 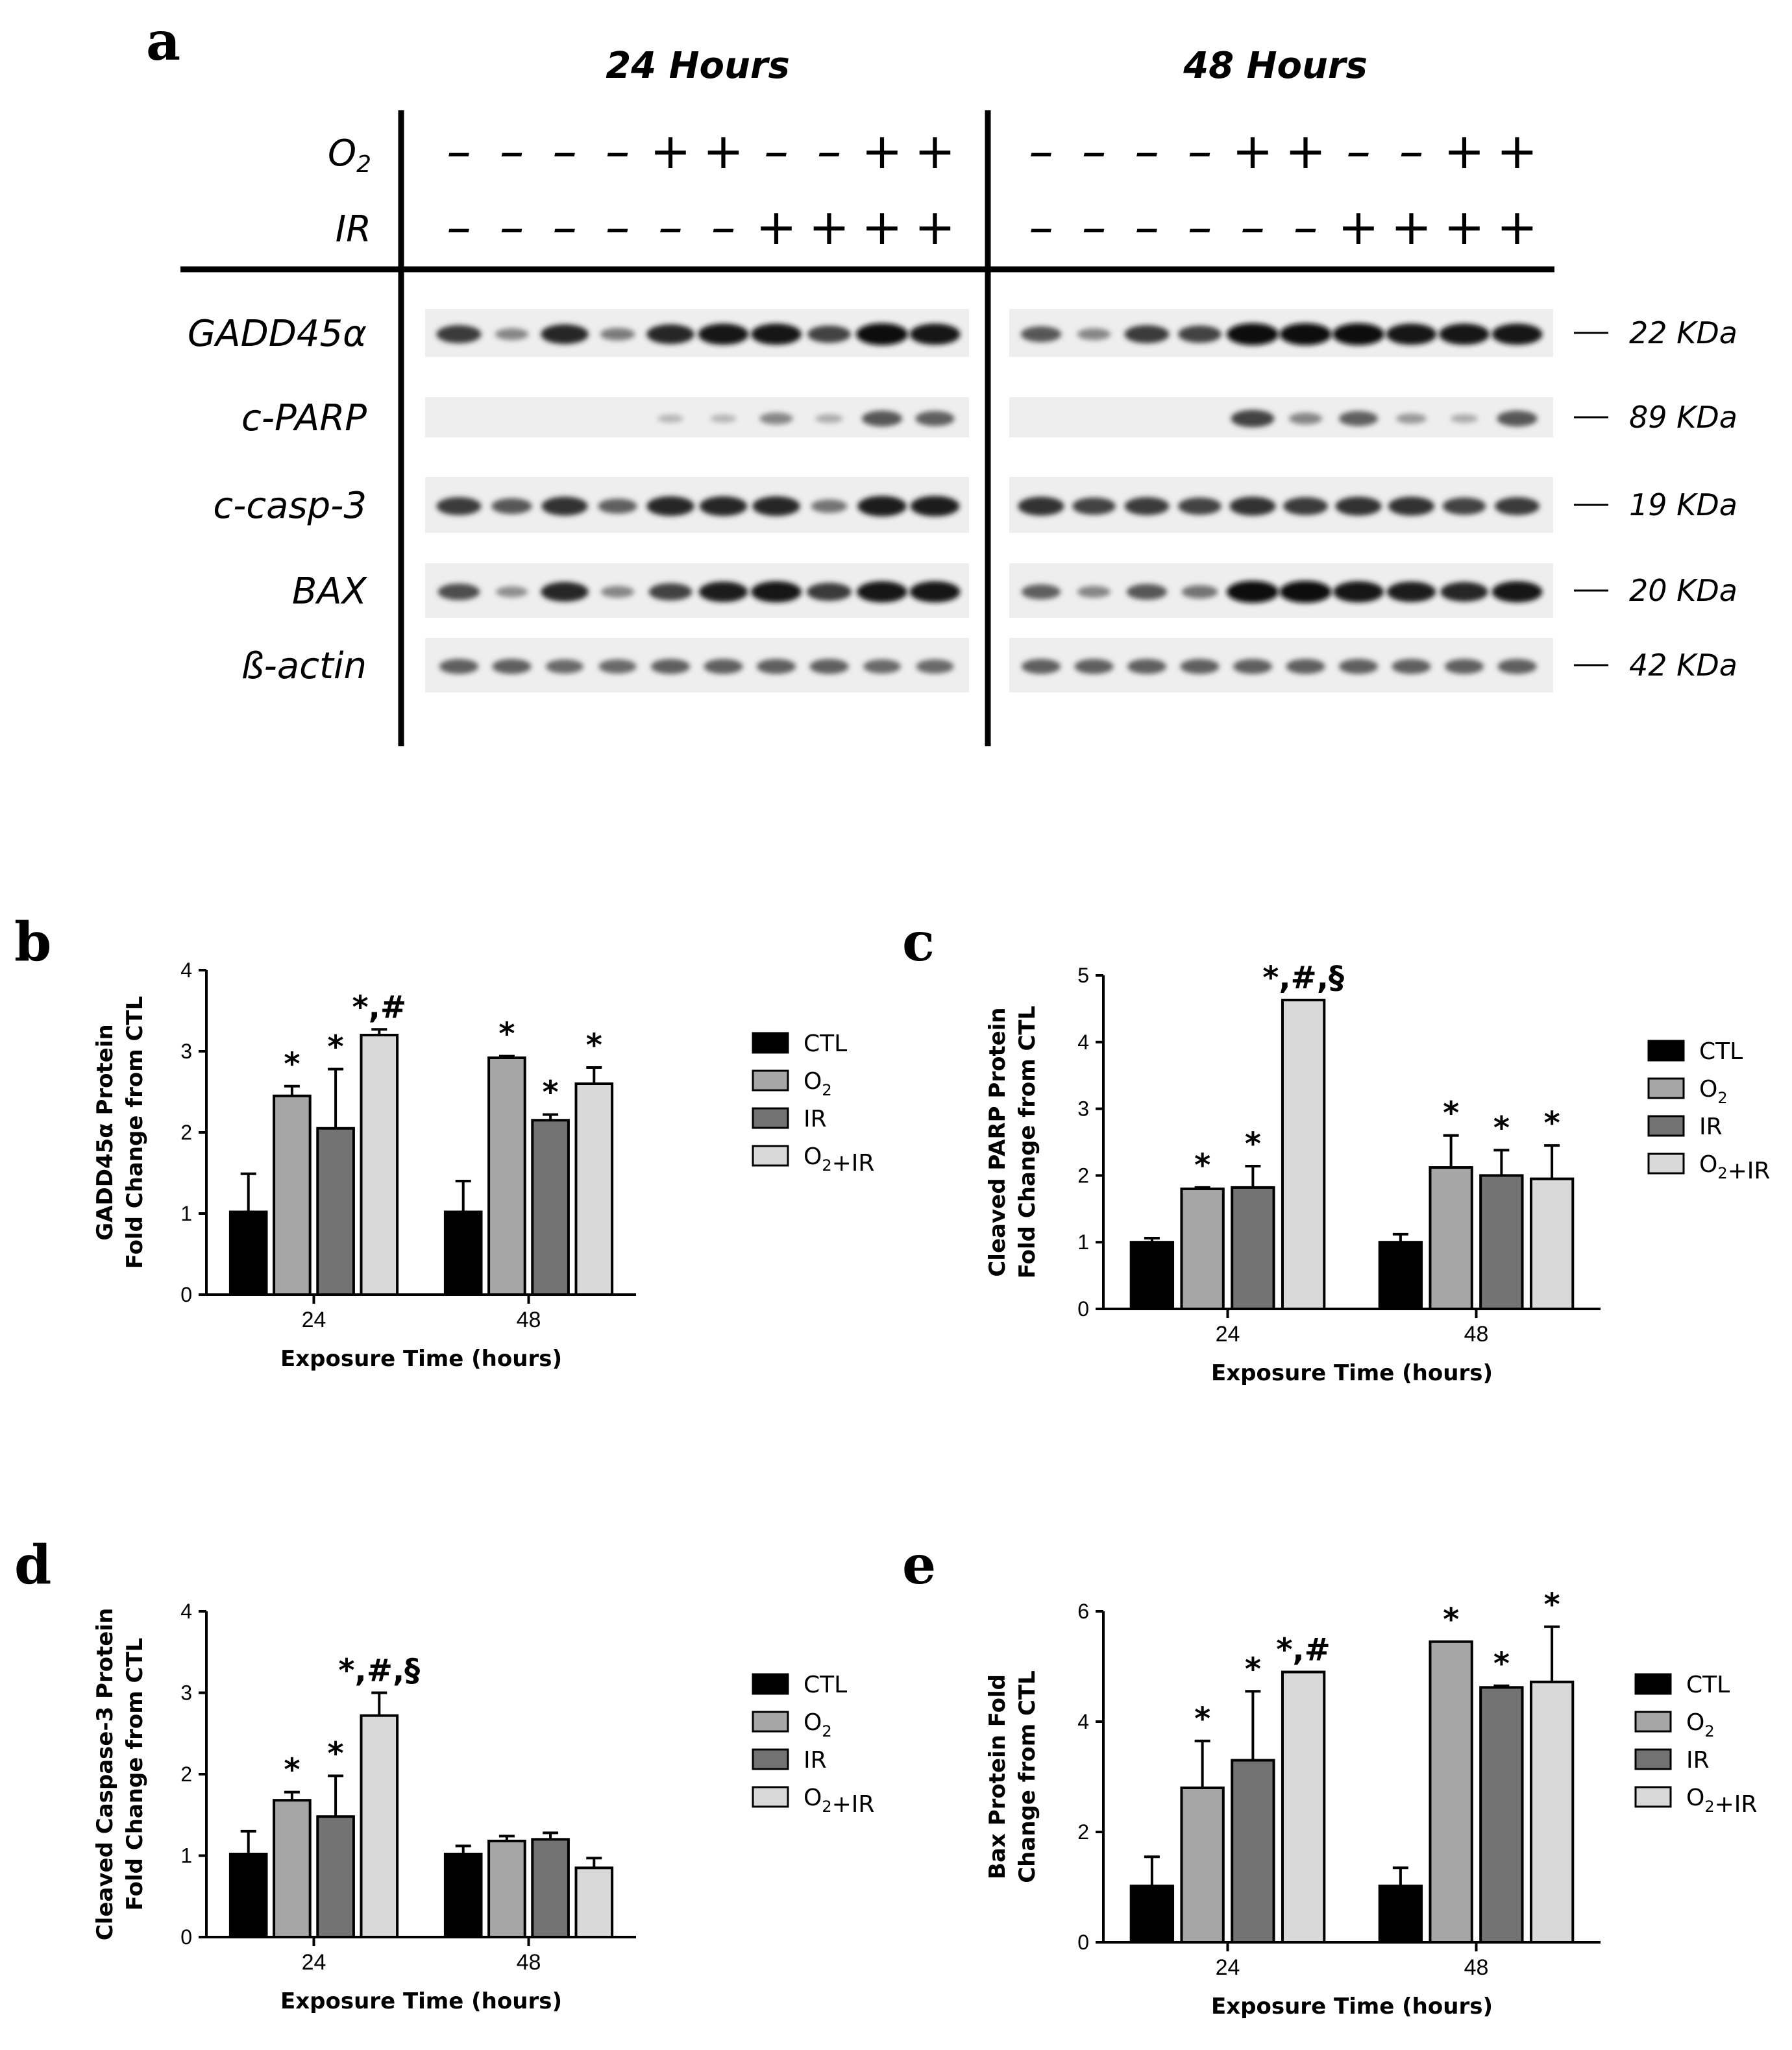 What do you see at coordinates (1464, 151) in the screenshot?
I see `sign-48h-0-8: +` at bounding box center [1464, 151].